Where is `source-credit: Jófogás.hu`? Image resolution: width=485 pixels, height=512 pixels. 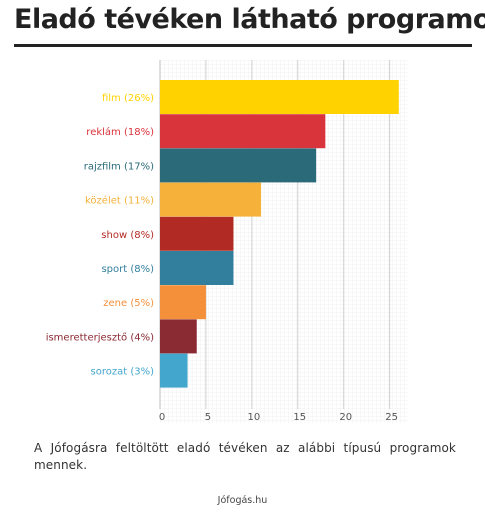
source-credit: Jófogás.hu is located at coordinates (242, 500).